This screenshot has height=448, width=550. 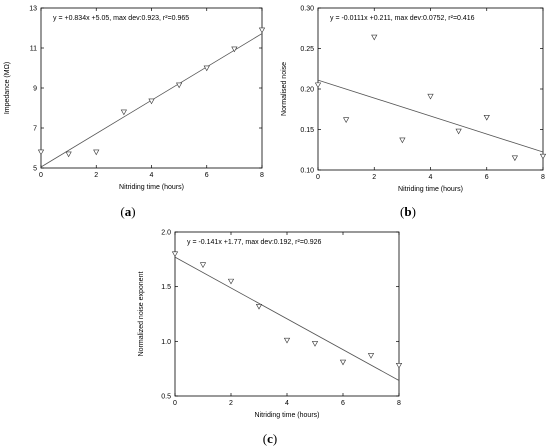 What do you see at coordinates (33, 49) in the screenshot?
I see `y-tick-label: 11` at bounding box center [33, 49].